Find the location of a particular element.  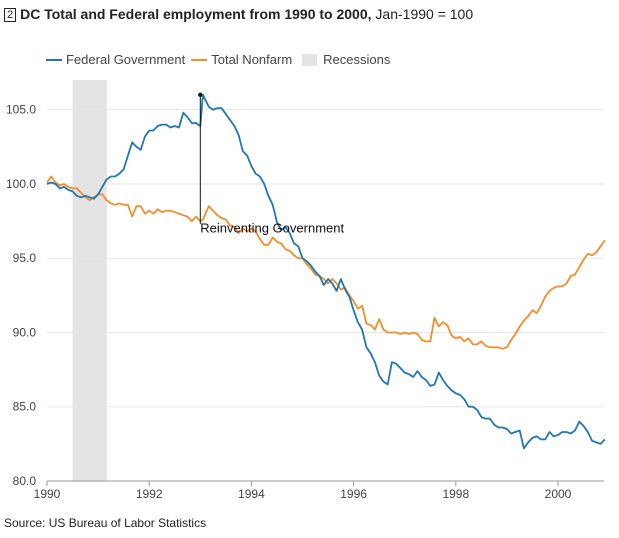

y-tick-label: 100.0 is located at coordinates (21, 184).